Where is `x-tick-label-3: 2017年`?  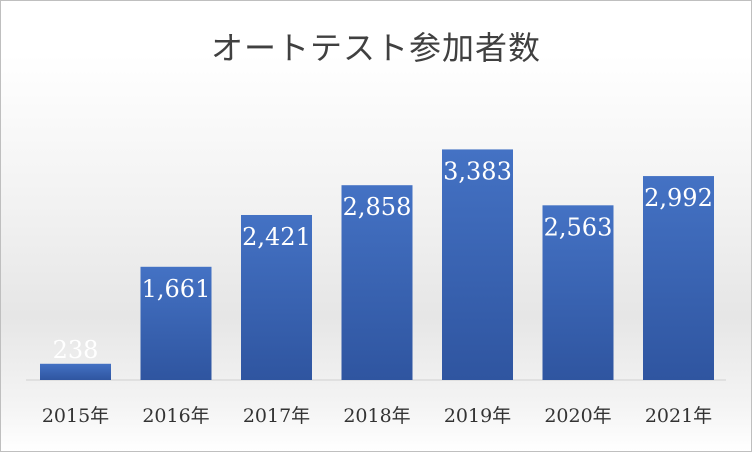
x-tick-label-3: 2017年 is located at coordinates (276, 416).